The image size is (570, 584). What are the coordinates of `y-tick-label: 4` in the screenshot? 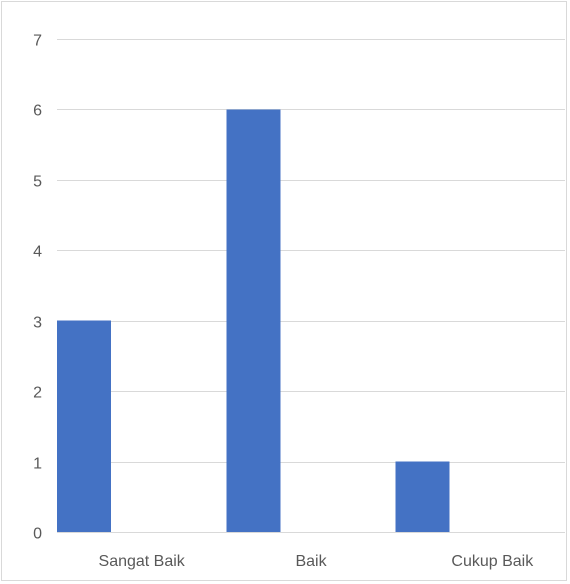 It's located at (37, 252).